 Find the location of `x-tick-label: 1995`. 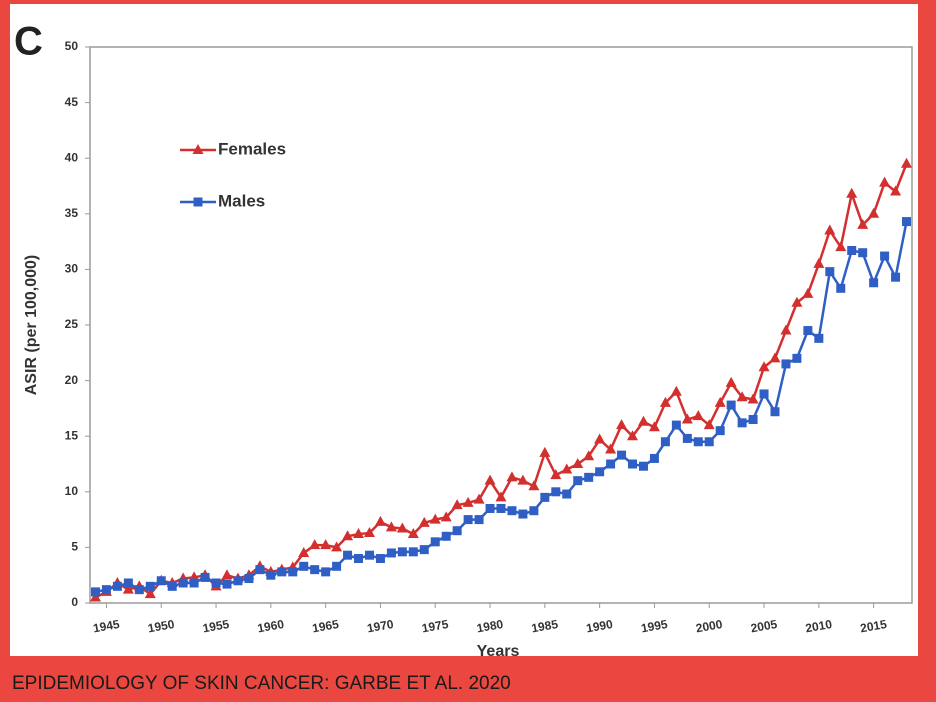

x-tick-label: 1995 is located at coordinates (654, 626).